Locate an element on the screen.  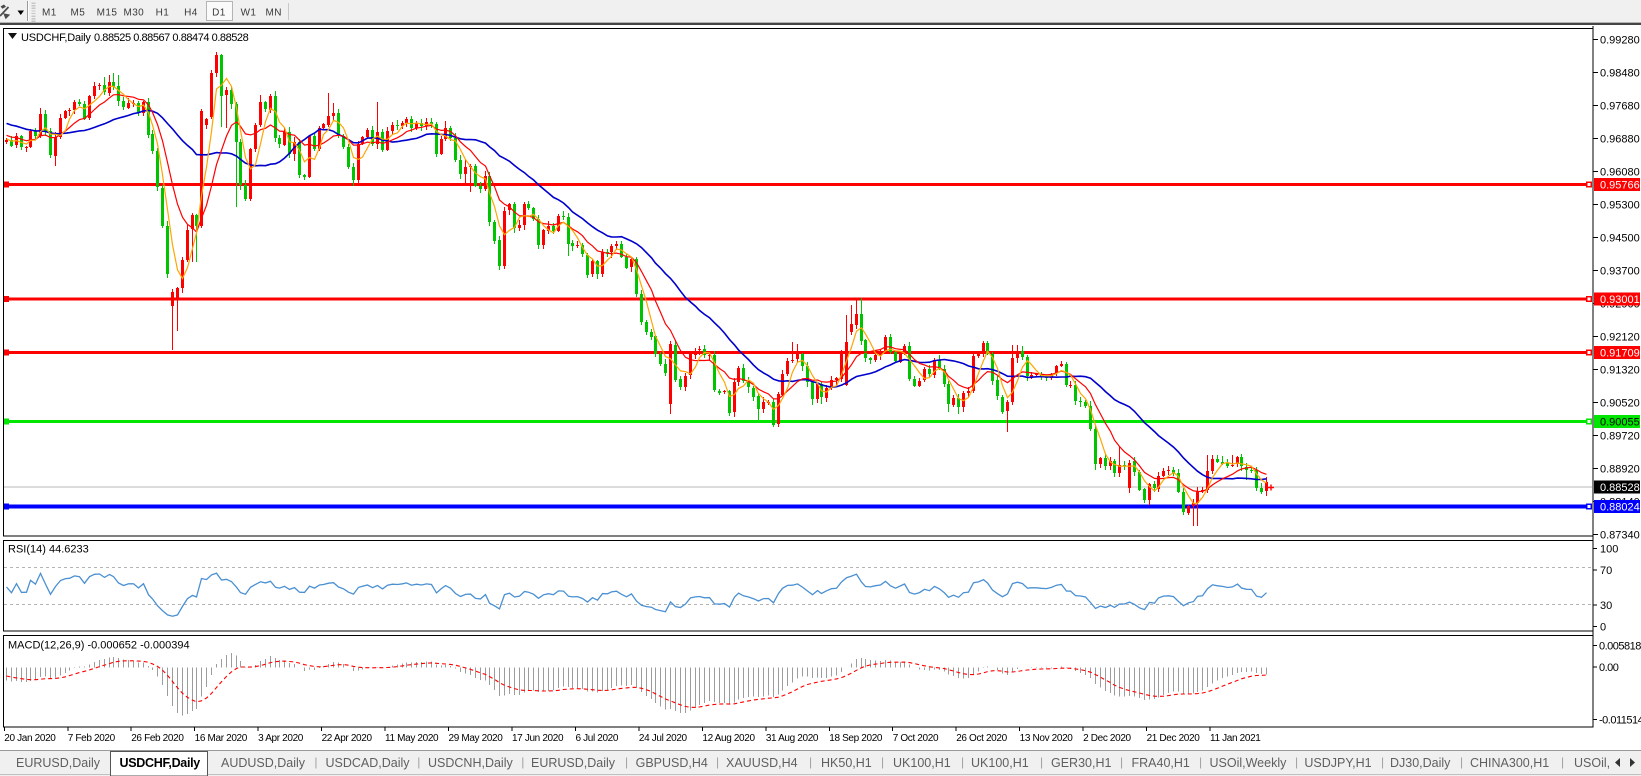
svg-text: 26 Oct 2020 is located at coordinates (981, 738).